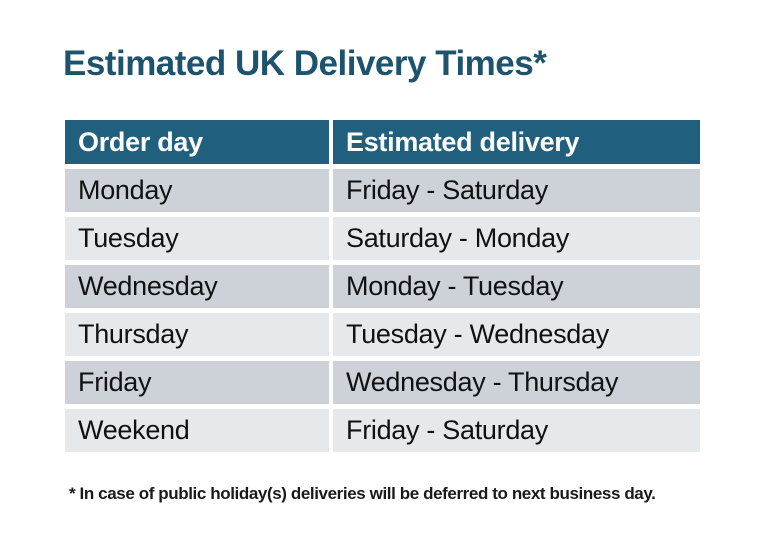  I want to click on cell-estimated-delivery: Saturday - Monday, so click(516, 238).